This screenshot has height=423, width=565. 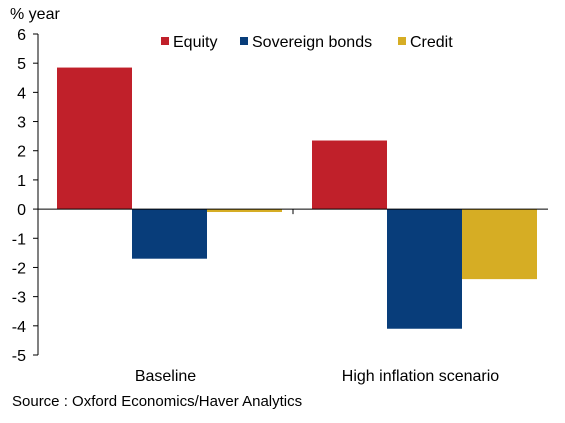 What do you see at coordinates (19, 356) in the screenshot?
I see `y-tick-label: -5` at bounding box center [19, 356].